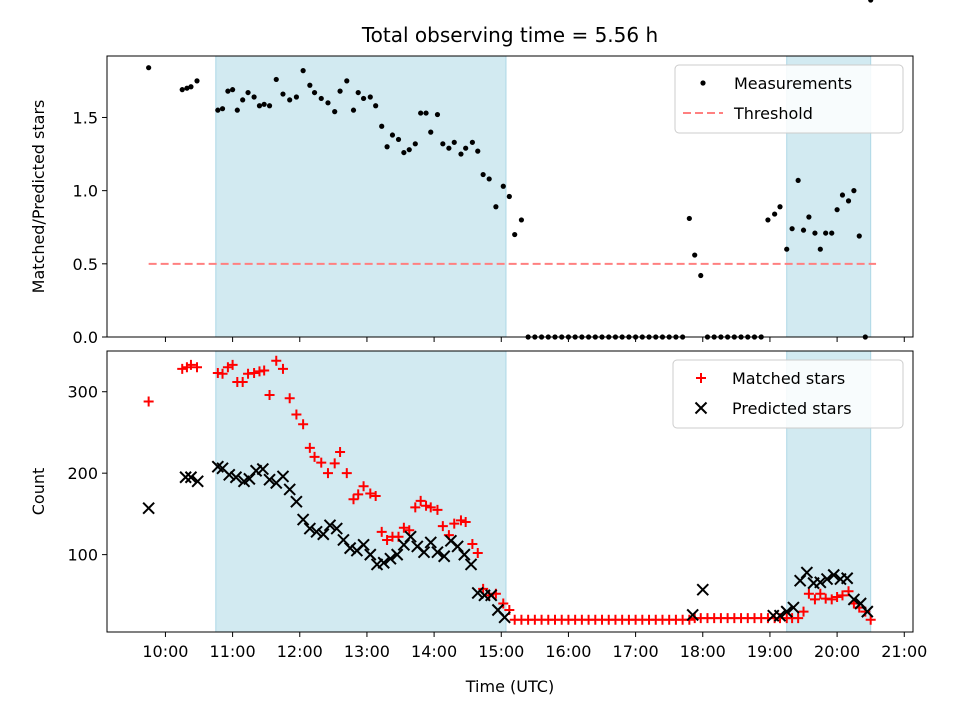 The width and height of the screenshot is (960, 725). I want to click on legend: Matched stars Predicted stars, so click(788, 394).